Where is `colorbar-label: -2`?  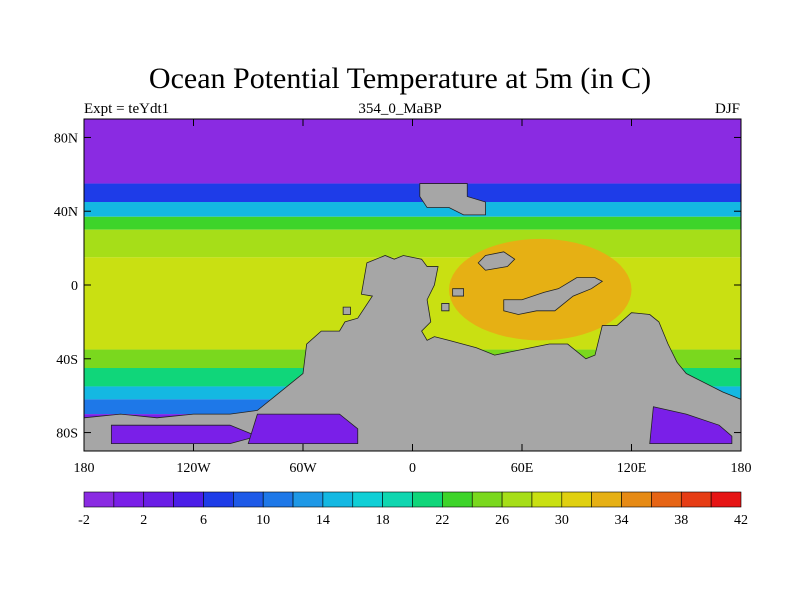
colorbar-label: -2 is located at coordinates (84, 520).